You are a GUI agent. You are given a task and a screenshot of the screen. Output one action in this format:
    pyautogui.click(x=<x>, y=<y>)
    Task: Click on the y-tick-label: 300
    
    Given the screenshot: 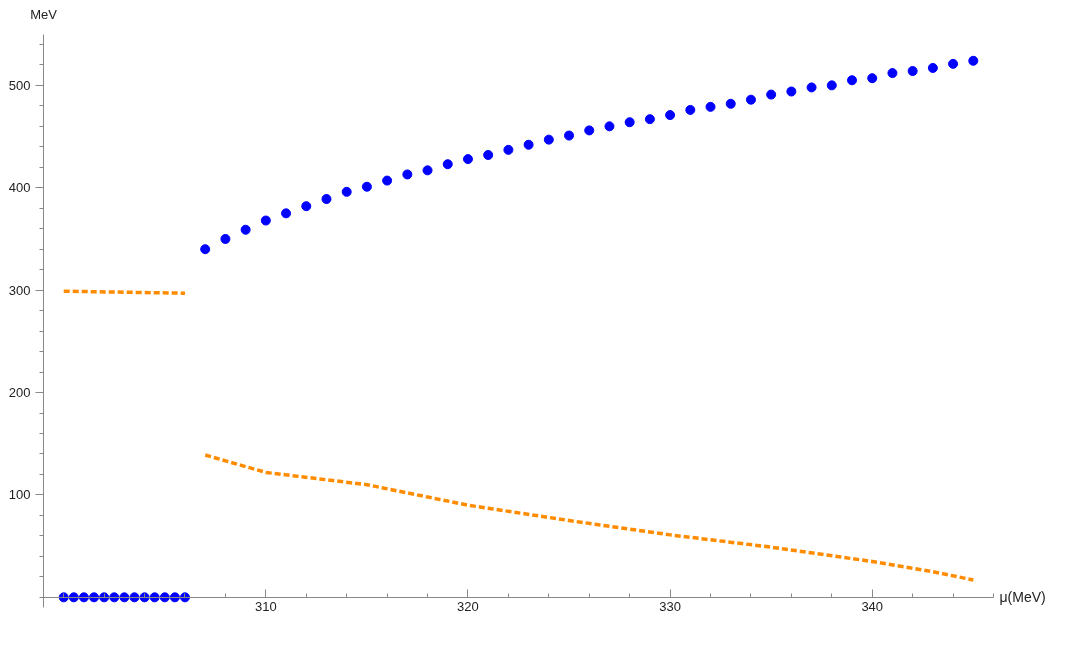 What is the action you would take?
    pyautogui.click(x=19, y=290)
    